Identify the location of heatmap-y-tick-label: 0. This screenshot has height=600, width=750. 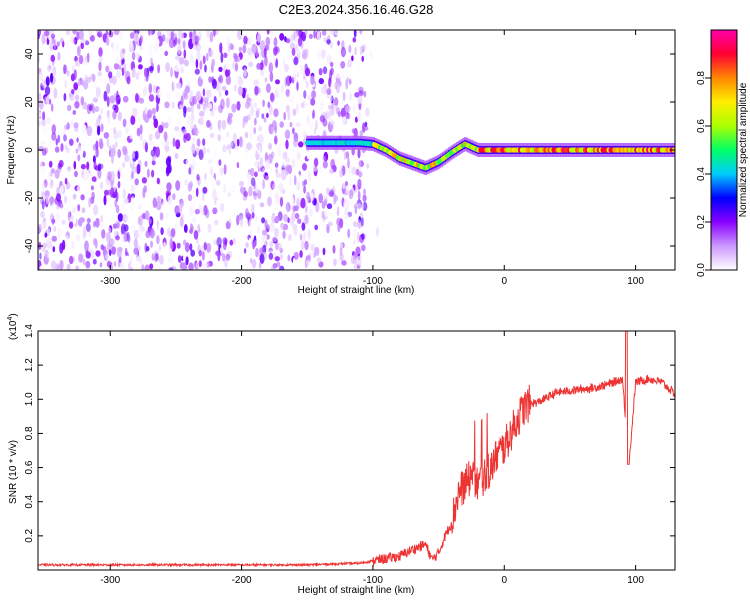
(29, 150).